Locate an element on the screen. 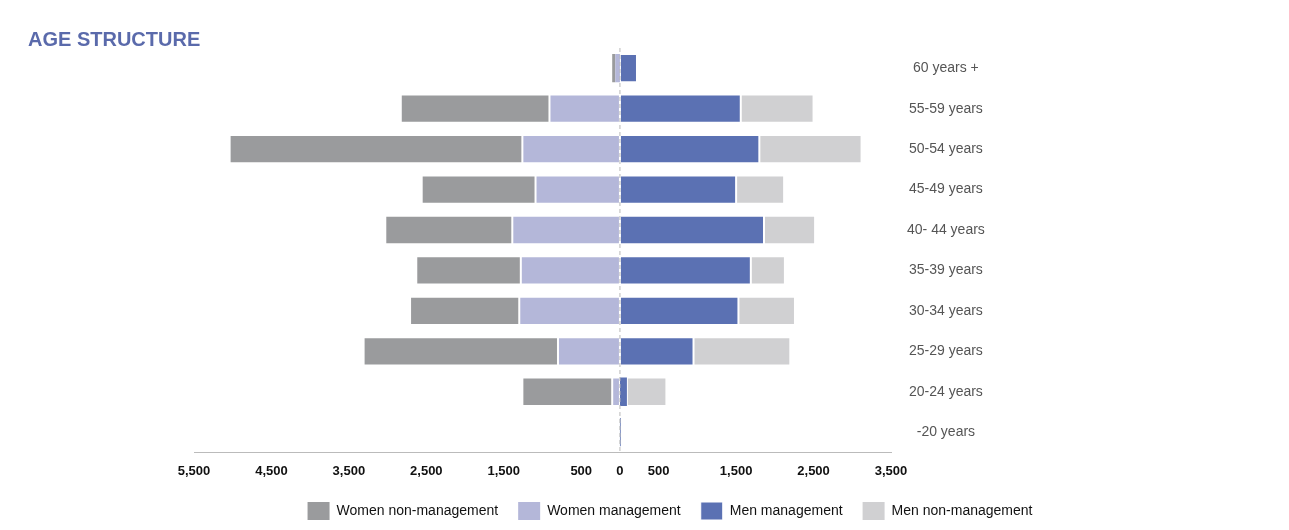 This screenshot has width=1289, height=530. legend-label: Men management is located at coordinates (786, 509).